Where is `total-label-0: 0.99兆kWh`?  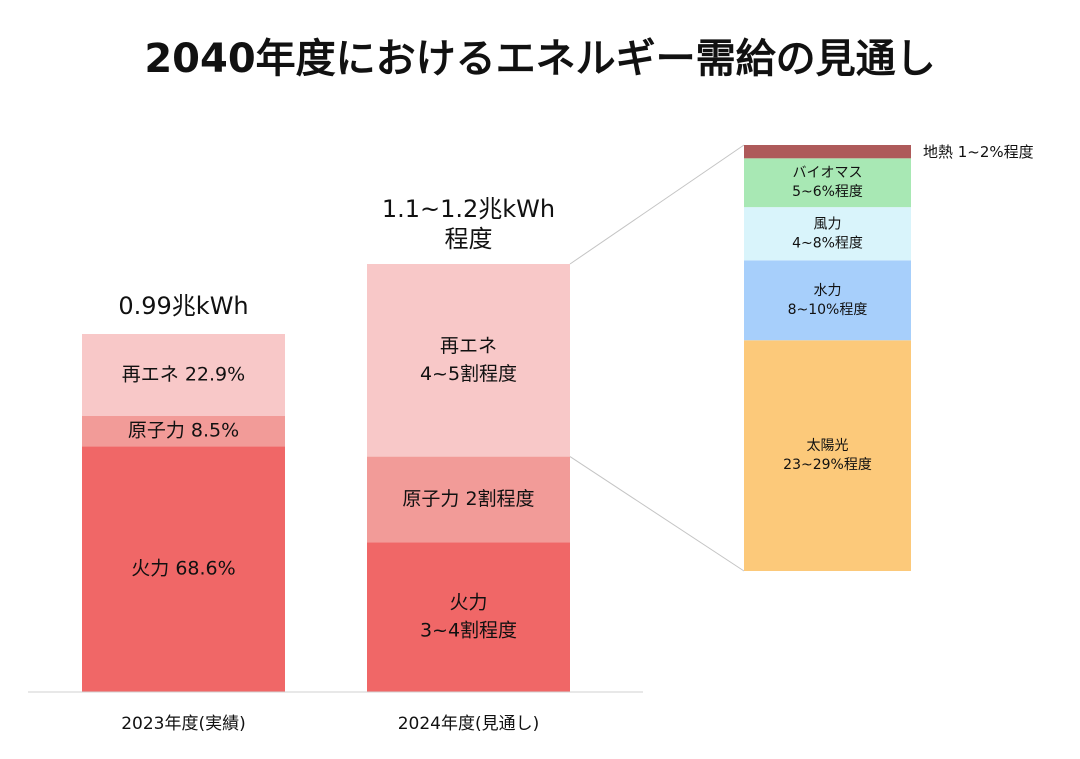 total-label-0: 0.99兆kWh is located at coordinates (183, 306).